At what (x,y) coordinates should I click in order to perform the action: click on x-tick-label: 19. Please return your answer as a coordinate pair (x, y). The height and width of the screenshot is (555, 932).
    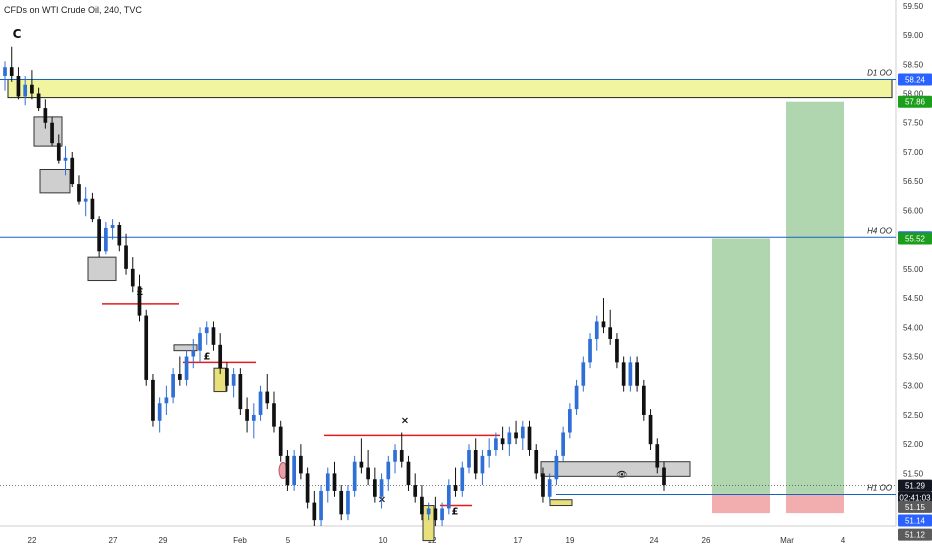
    Looking at the image, I should click on (570, 540).